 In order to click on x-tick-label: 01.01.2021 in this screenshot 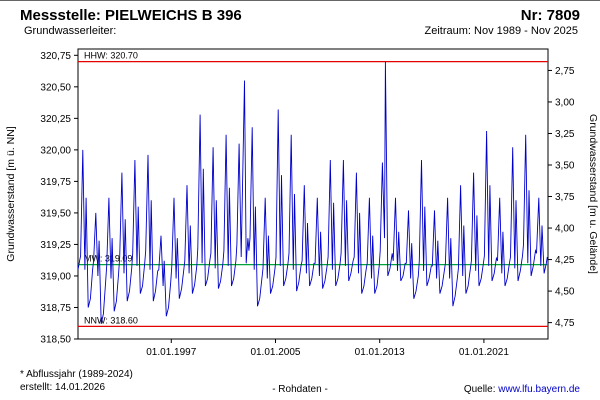, I will do `click(484, 352)`.